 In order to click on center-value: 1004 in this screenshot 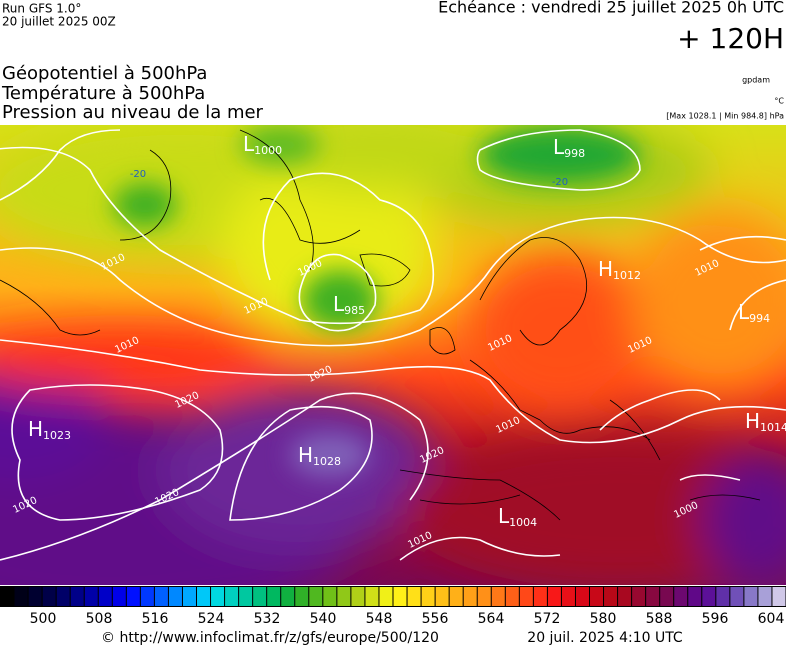, I will do `click(523, 522)`.